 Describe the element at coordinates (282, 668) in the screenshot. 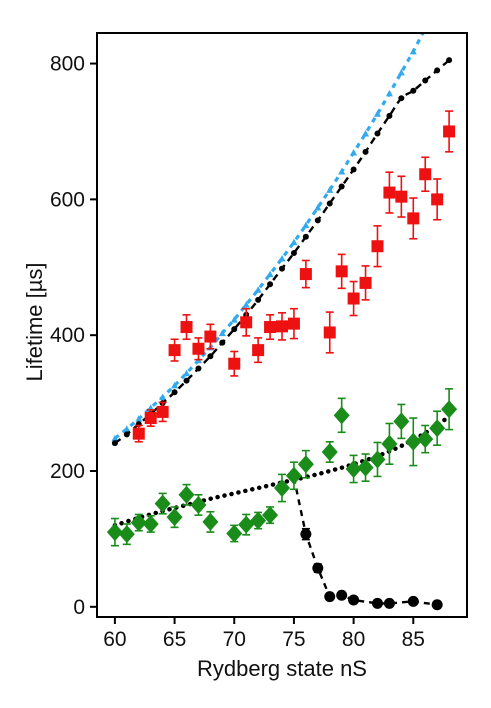

I see `x-axis-label: Rydberg state nS` at that location.